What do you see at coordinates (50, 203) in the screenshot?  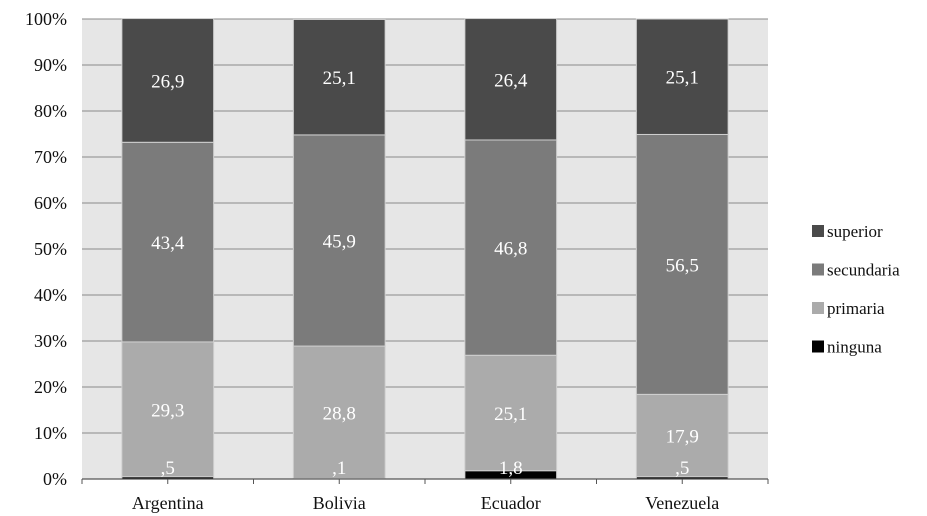 I see `y-tick-label: 60%` at bounding box center [50, 203].